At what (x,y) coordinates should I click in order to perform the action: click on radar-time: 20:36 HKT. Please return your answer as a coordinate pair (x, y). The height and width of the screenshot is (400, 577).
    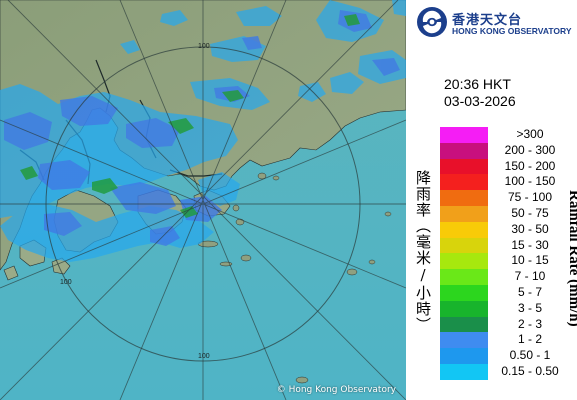
    Looking at the image, I should click on (477, 84).